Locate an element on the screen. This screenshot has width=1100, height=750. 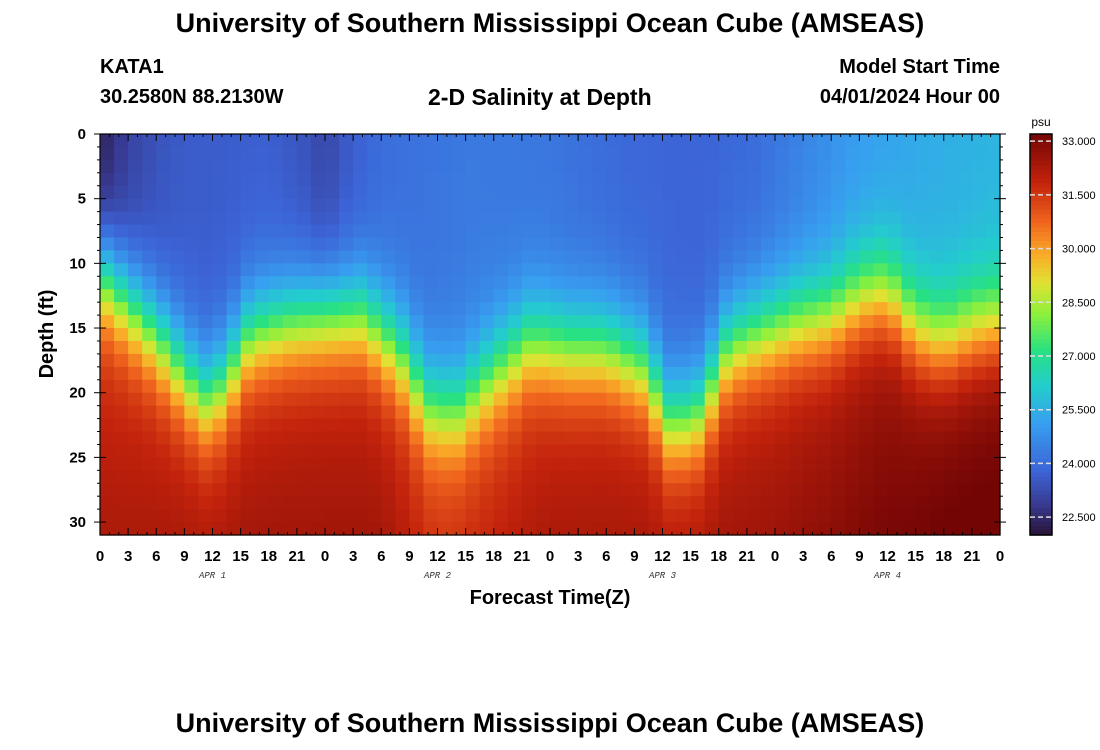
colorbar-tick-label: 27.000 is located at coordinates (1079, 357).